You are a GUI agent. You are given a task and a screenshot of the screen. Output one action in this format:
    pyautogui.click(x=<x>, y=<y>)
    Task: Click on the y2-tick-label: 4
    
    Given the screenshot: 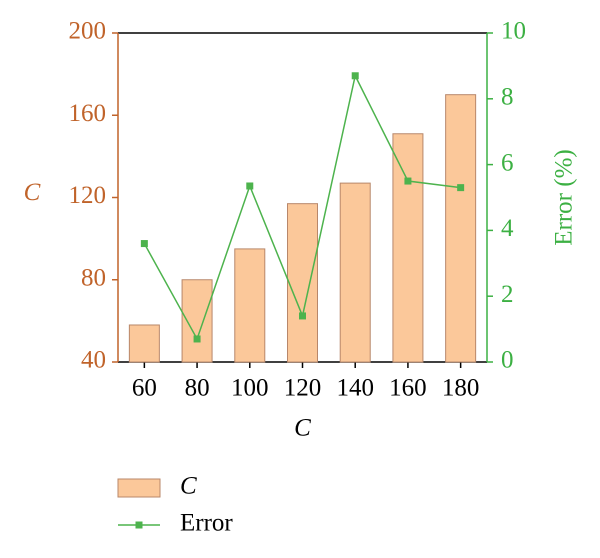 What is the action you would take?
    pyautogui.click(x=507, y=228)
    